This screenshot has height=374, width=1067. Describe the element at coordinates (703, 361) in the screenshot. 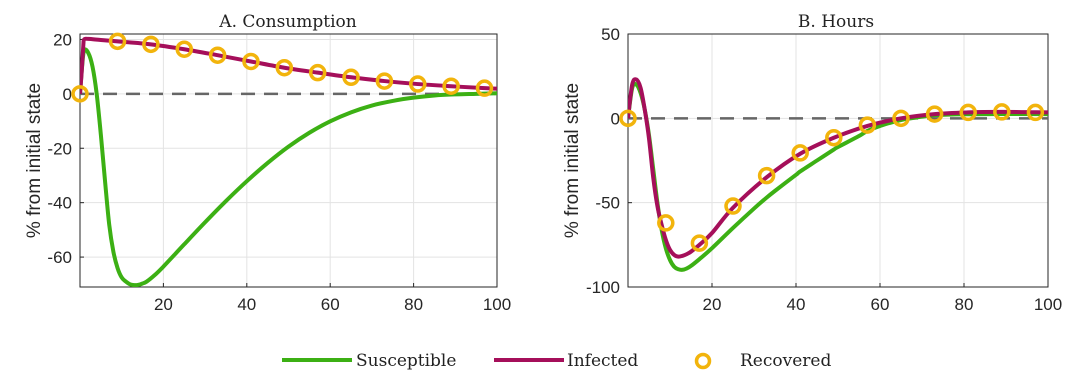

I see `legend-swatch-recovered` at that location.